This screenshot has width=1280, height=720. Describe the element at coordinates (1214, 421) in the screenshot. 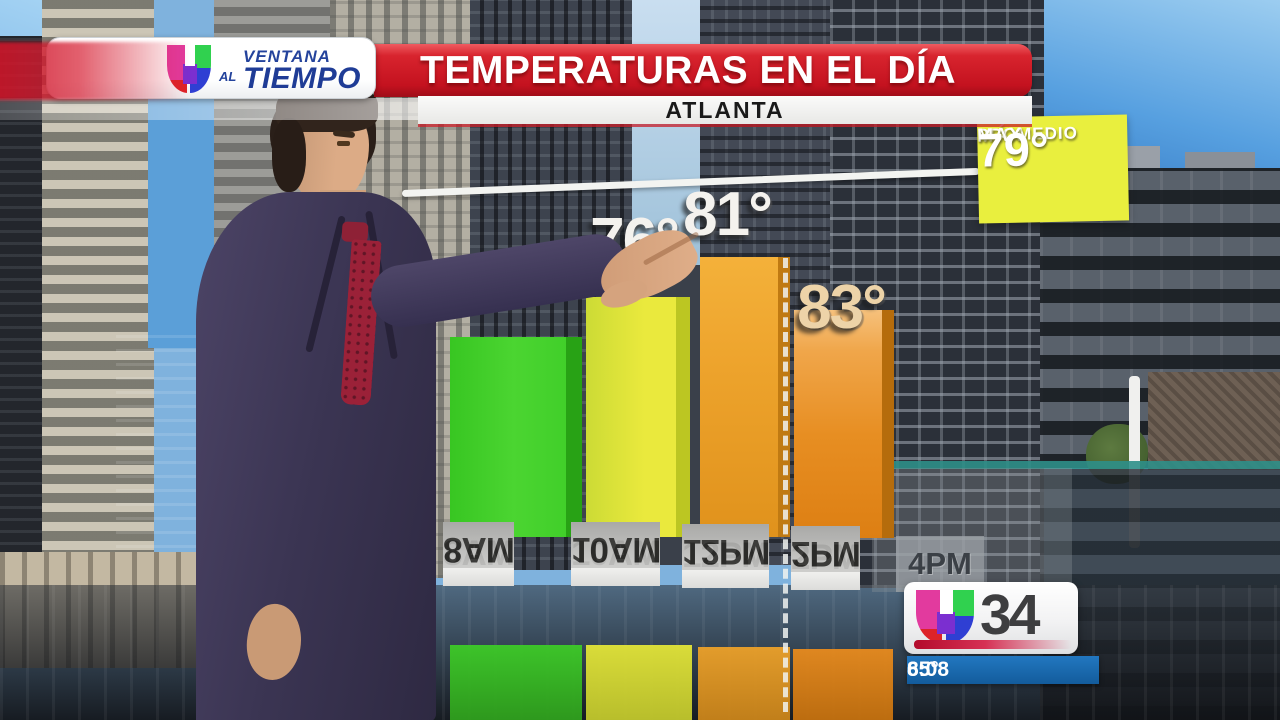

I see `roof-brown` at that location.